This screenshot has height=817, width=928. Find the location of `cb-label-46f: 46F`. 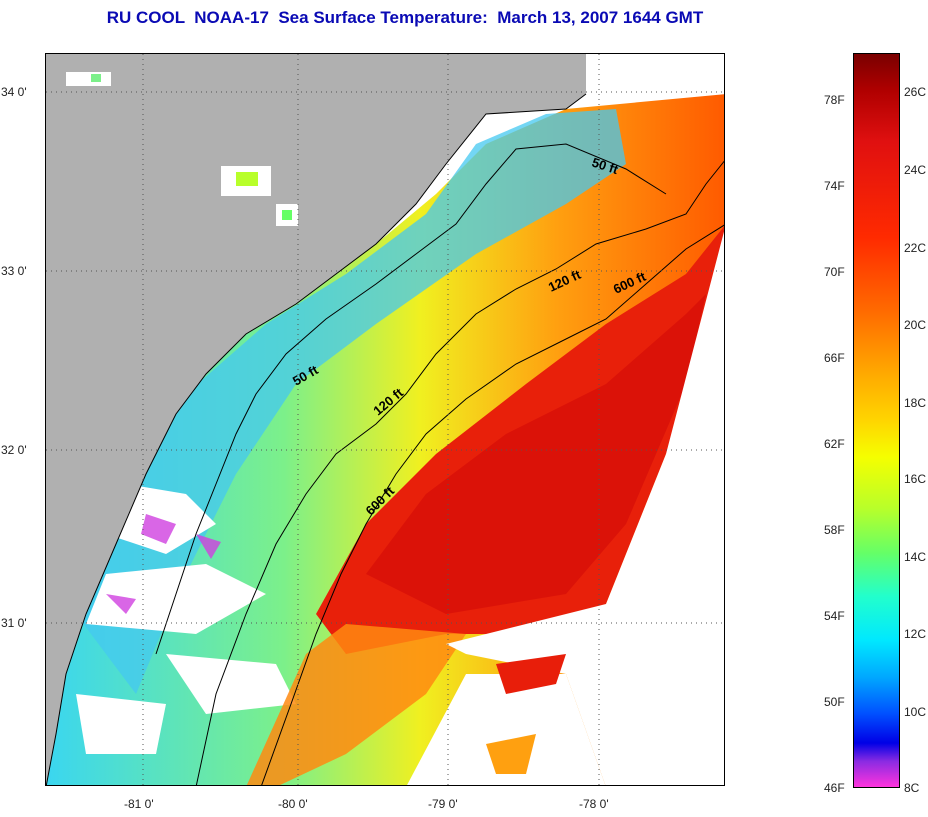

cb-label-46f: 46F is located at coordinates (834, 788).